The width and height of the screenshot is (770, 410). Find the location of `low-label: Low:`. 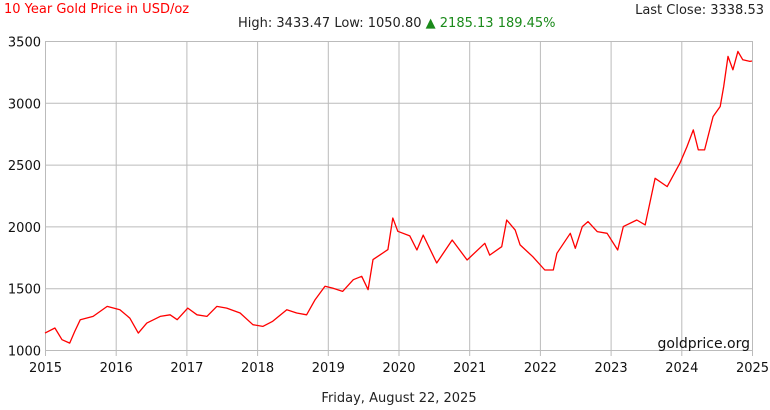

low-label: Low: is located at coordinates (349, 23).